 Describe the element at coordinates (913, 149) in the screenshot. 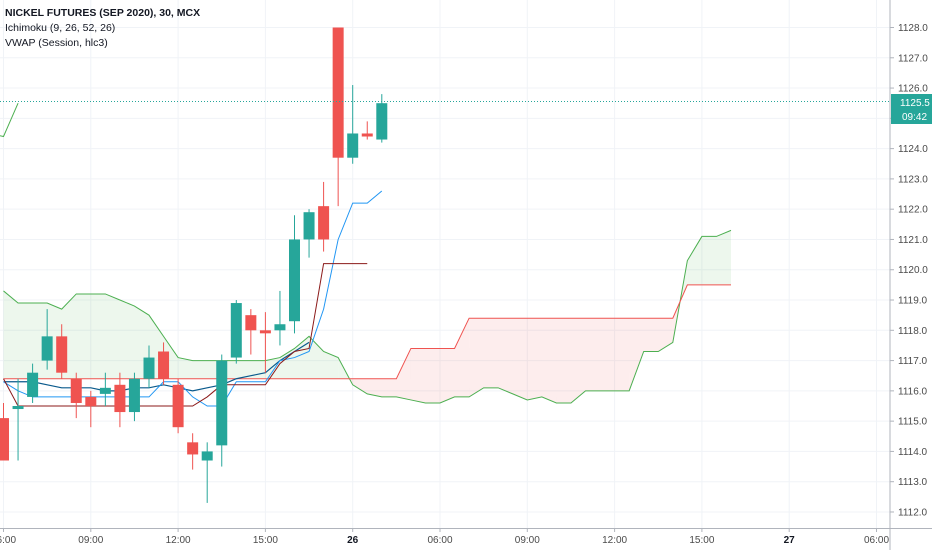

I see `y-tick-label: 1124.0` at that location.